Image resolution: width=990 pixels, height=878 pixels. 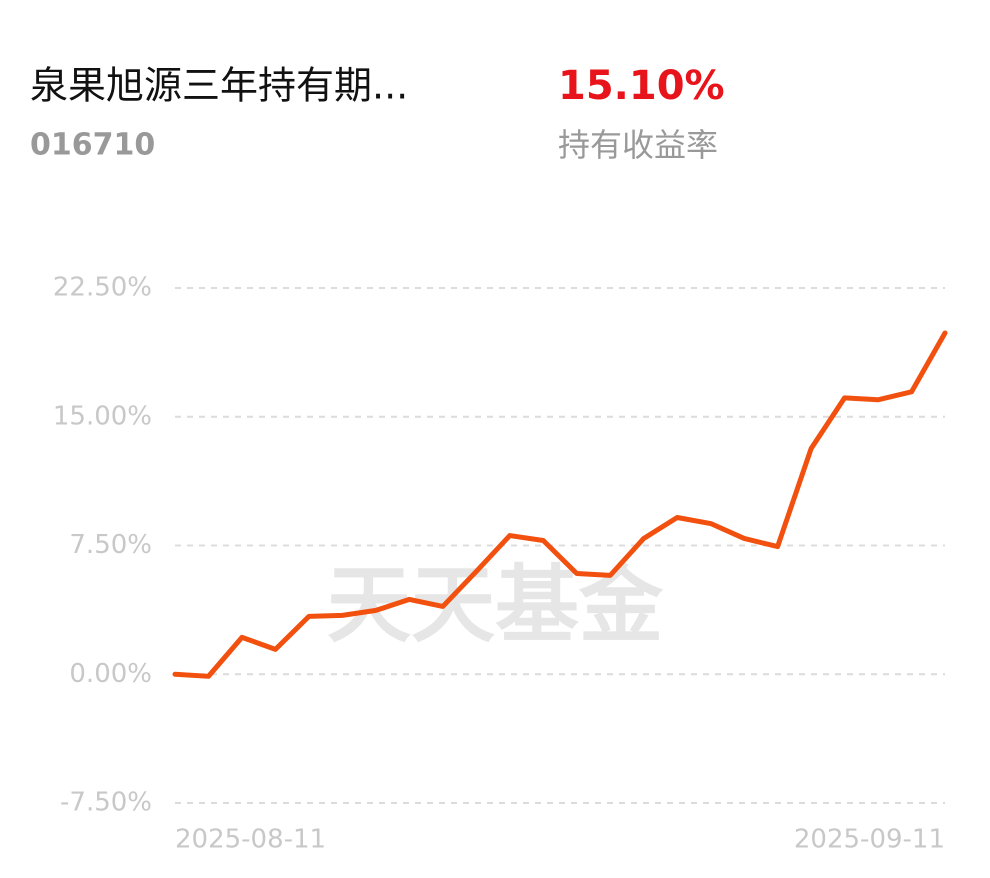 I want to click on y-tick-label: -7.50%, so click(x=106, y=803).